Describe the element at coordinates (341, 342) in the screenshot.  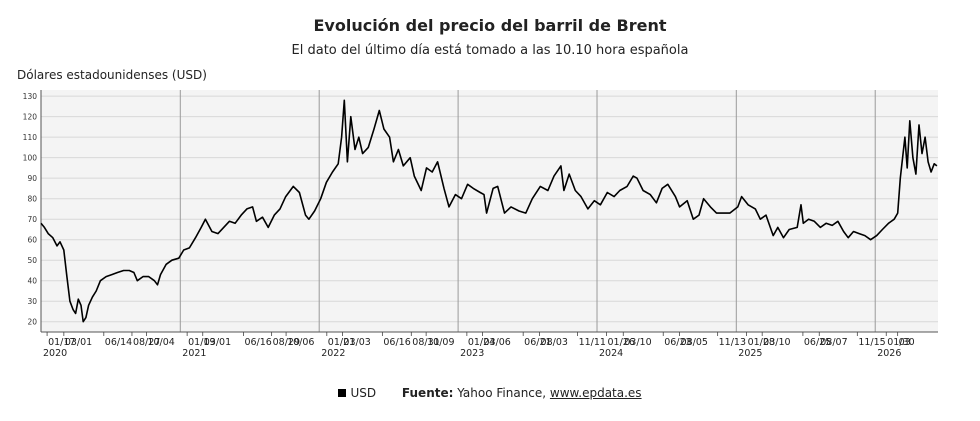
I see `x-tick-label: 01/21` at that location.